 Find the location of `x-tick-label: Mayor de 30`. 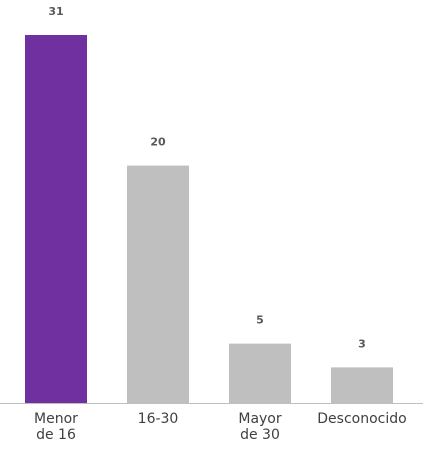

x-tick-label: Mayor de 30 is located at coordinates (260, 427).